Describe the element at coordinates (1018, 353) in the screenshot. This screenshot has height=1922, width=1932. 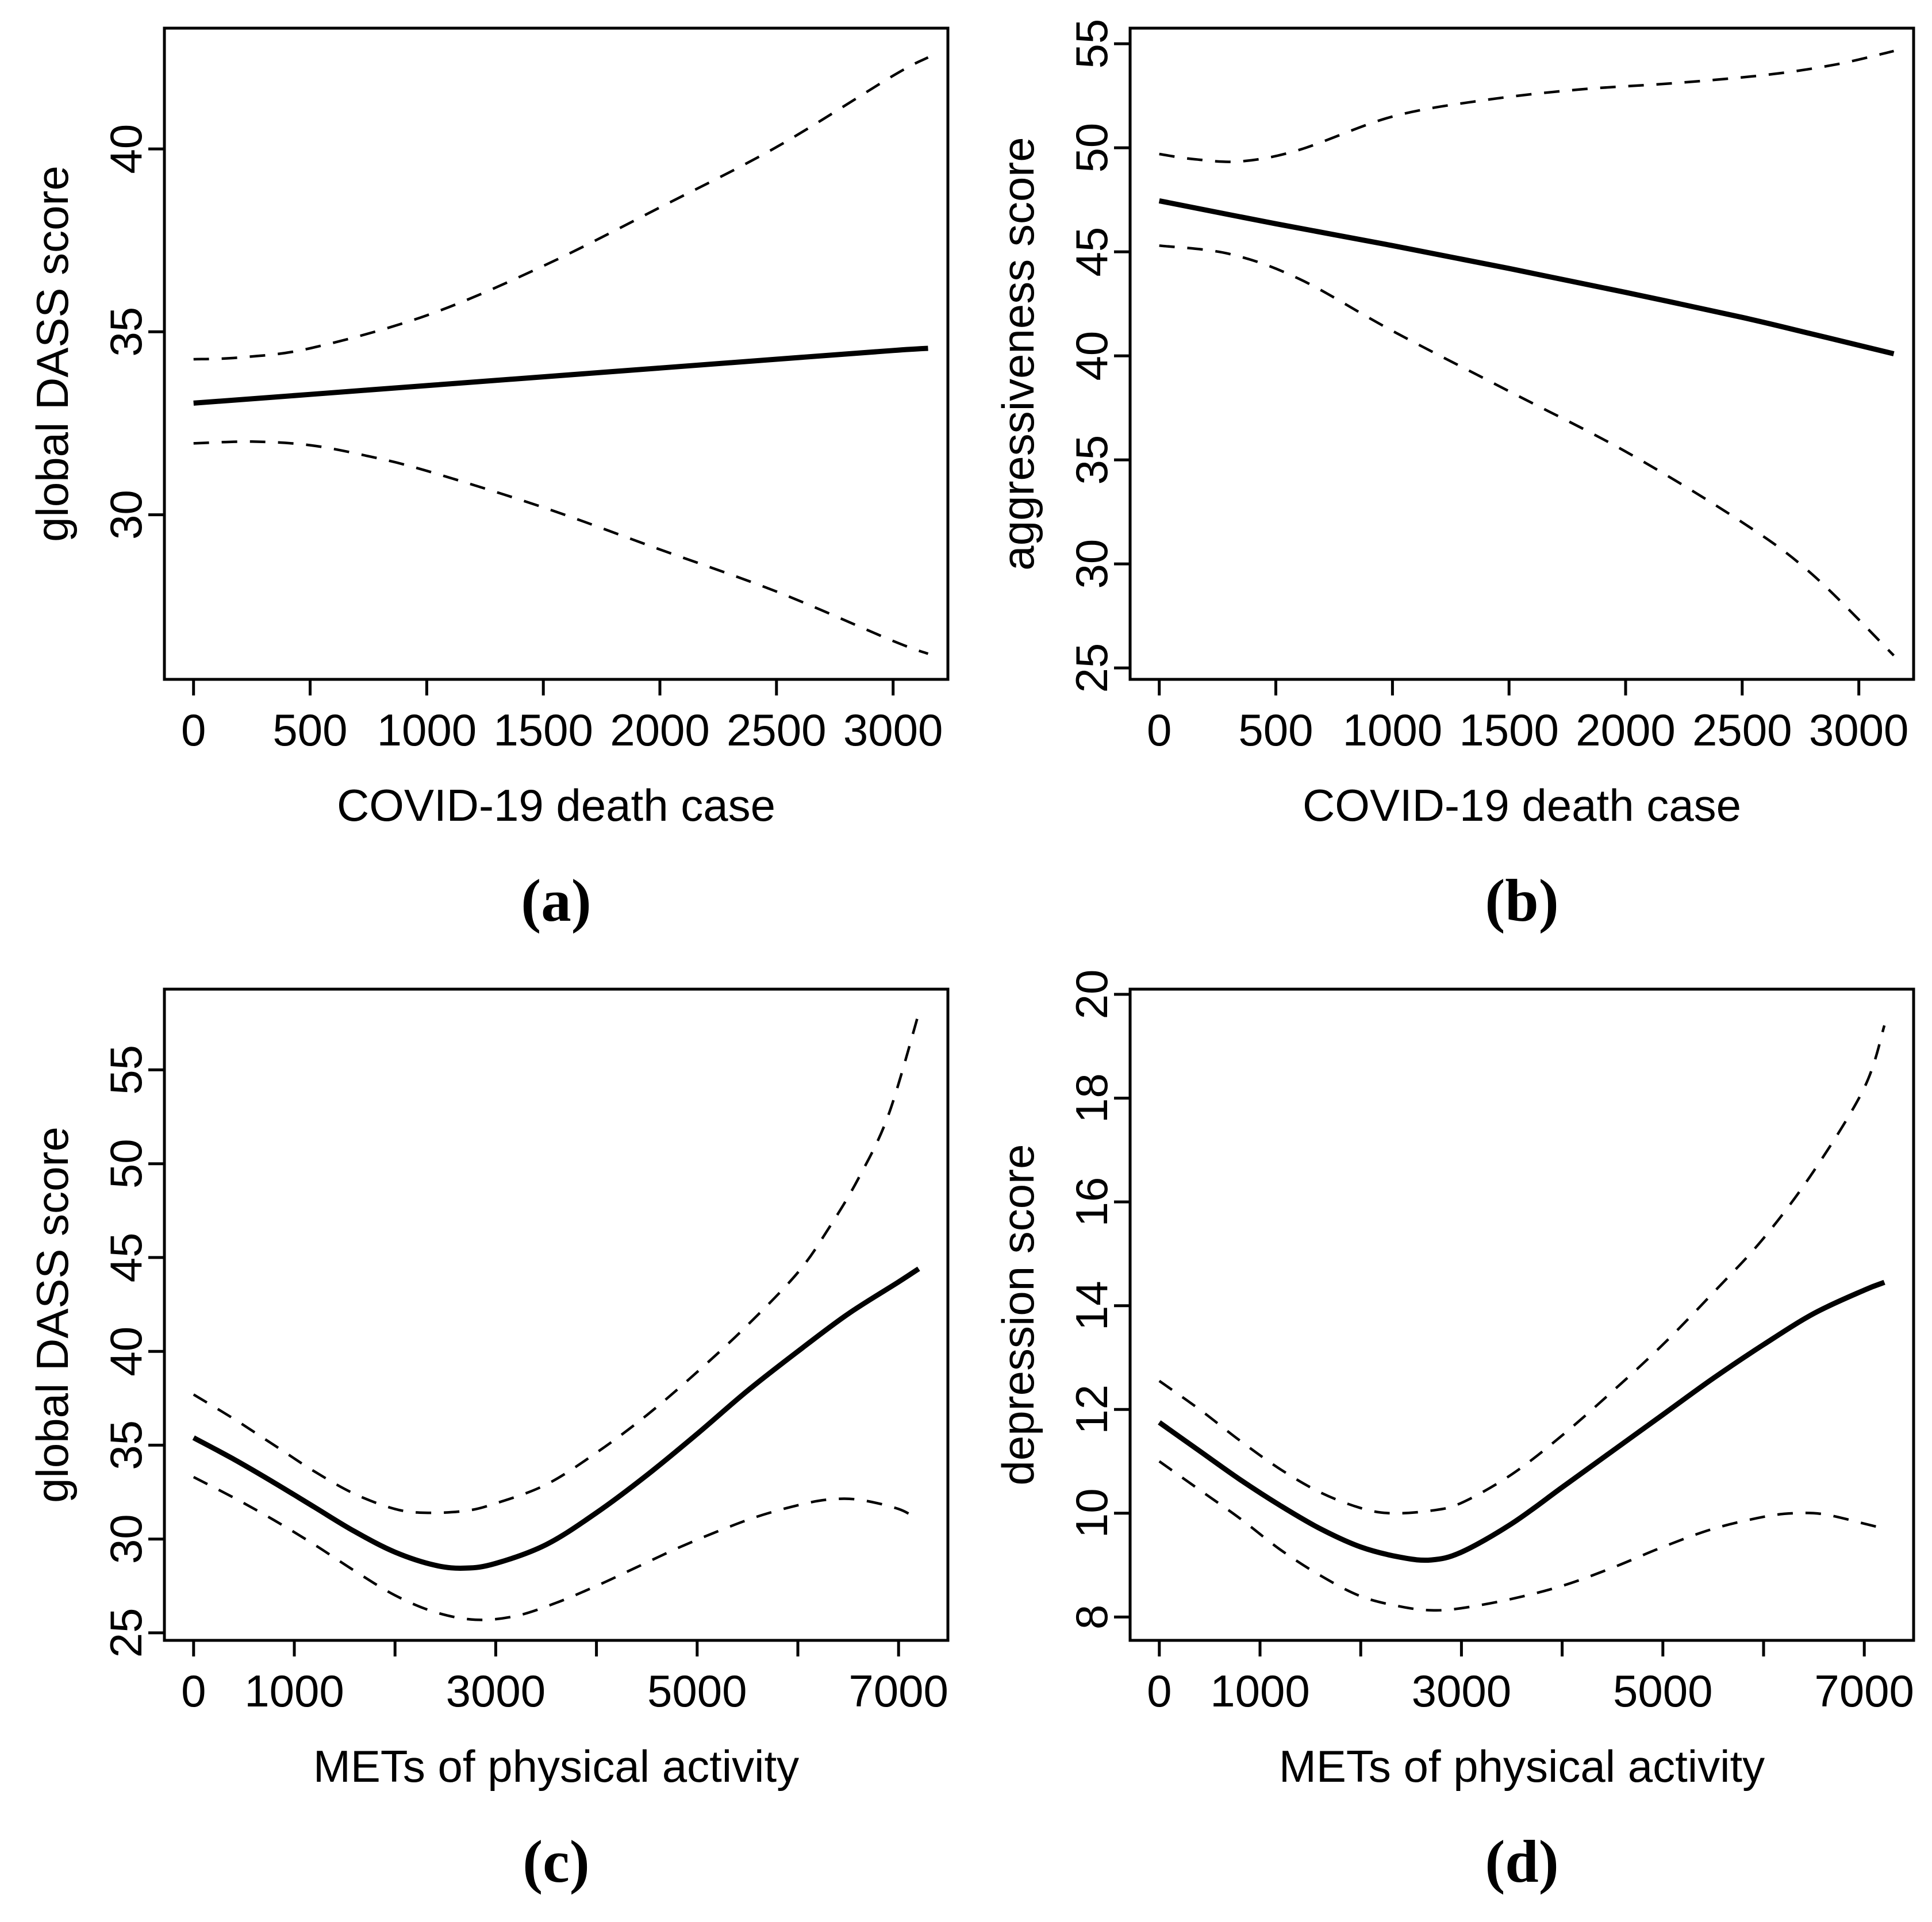
I see `y-axis-title: aggressiveness score` at that location.